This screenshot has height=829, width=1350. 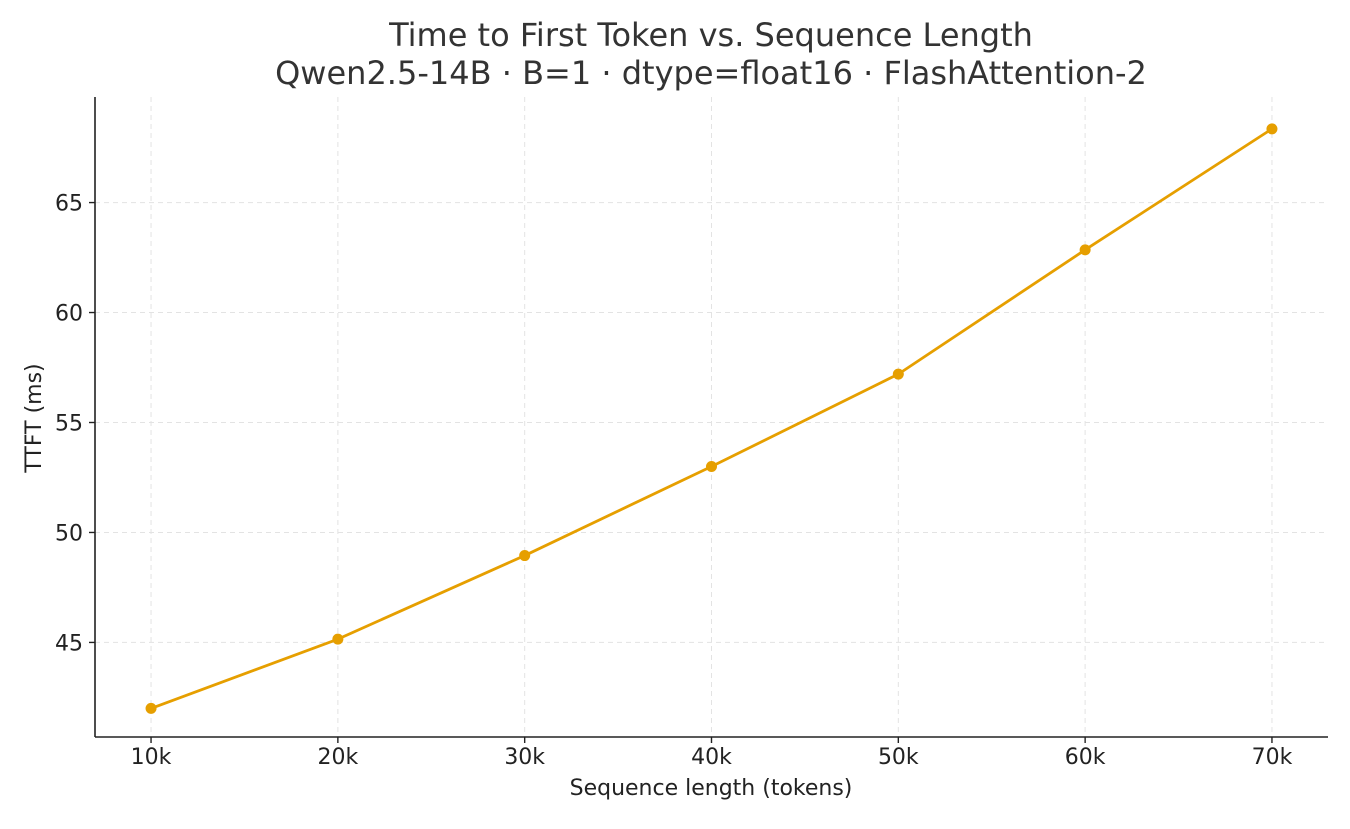 What do you see at coordinates (34, 418) in the screenshot?
I see `y-axis-label: TTFT (ms)` at bounding box center [34, 418].